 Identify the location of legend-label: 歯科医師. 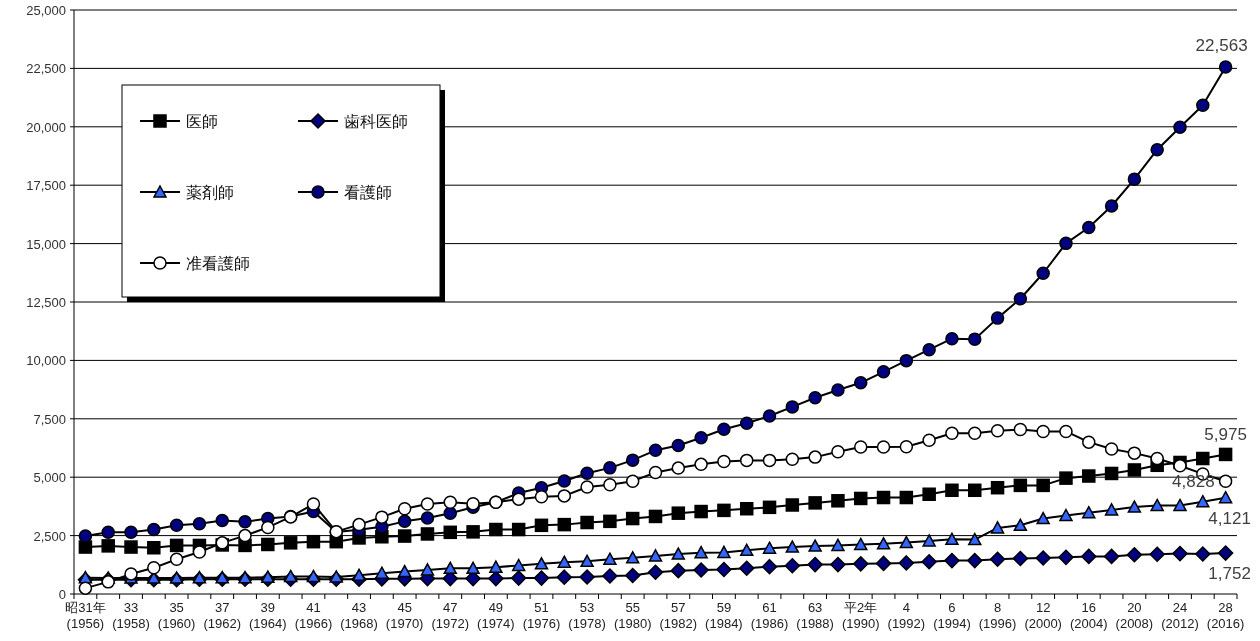
(376, 121).